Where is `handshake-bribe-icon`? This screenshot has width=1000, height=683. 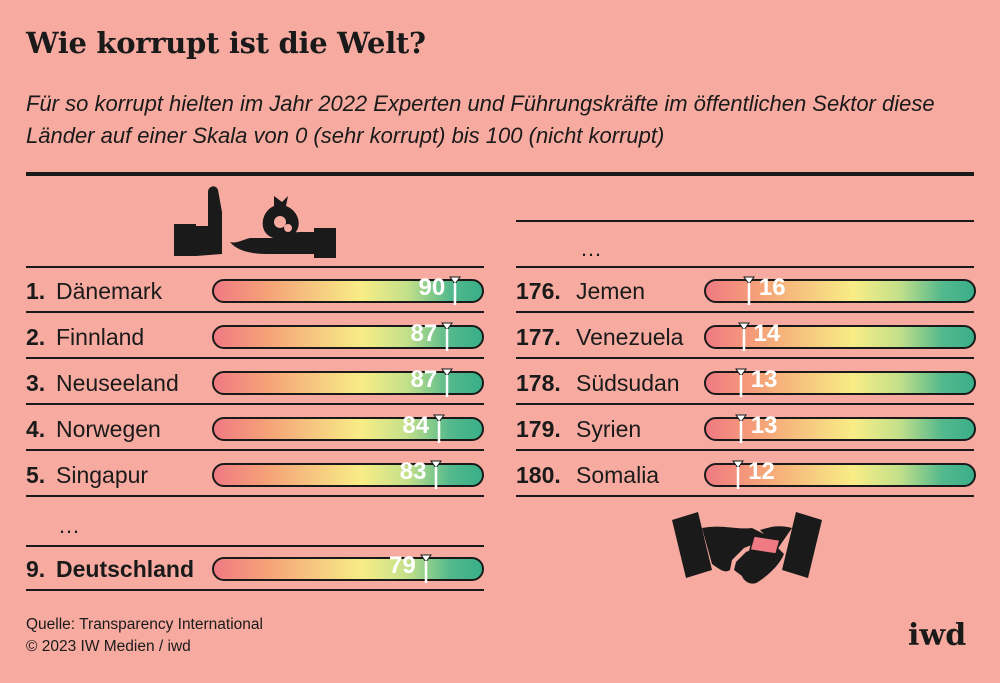
handshake-bribe-icon is located at coordinates (747, 548).